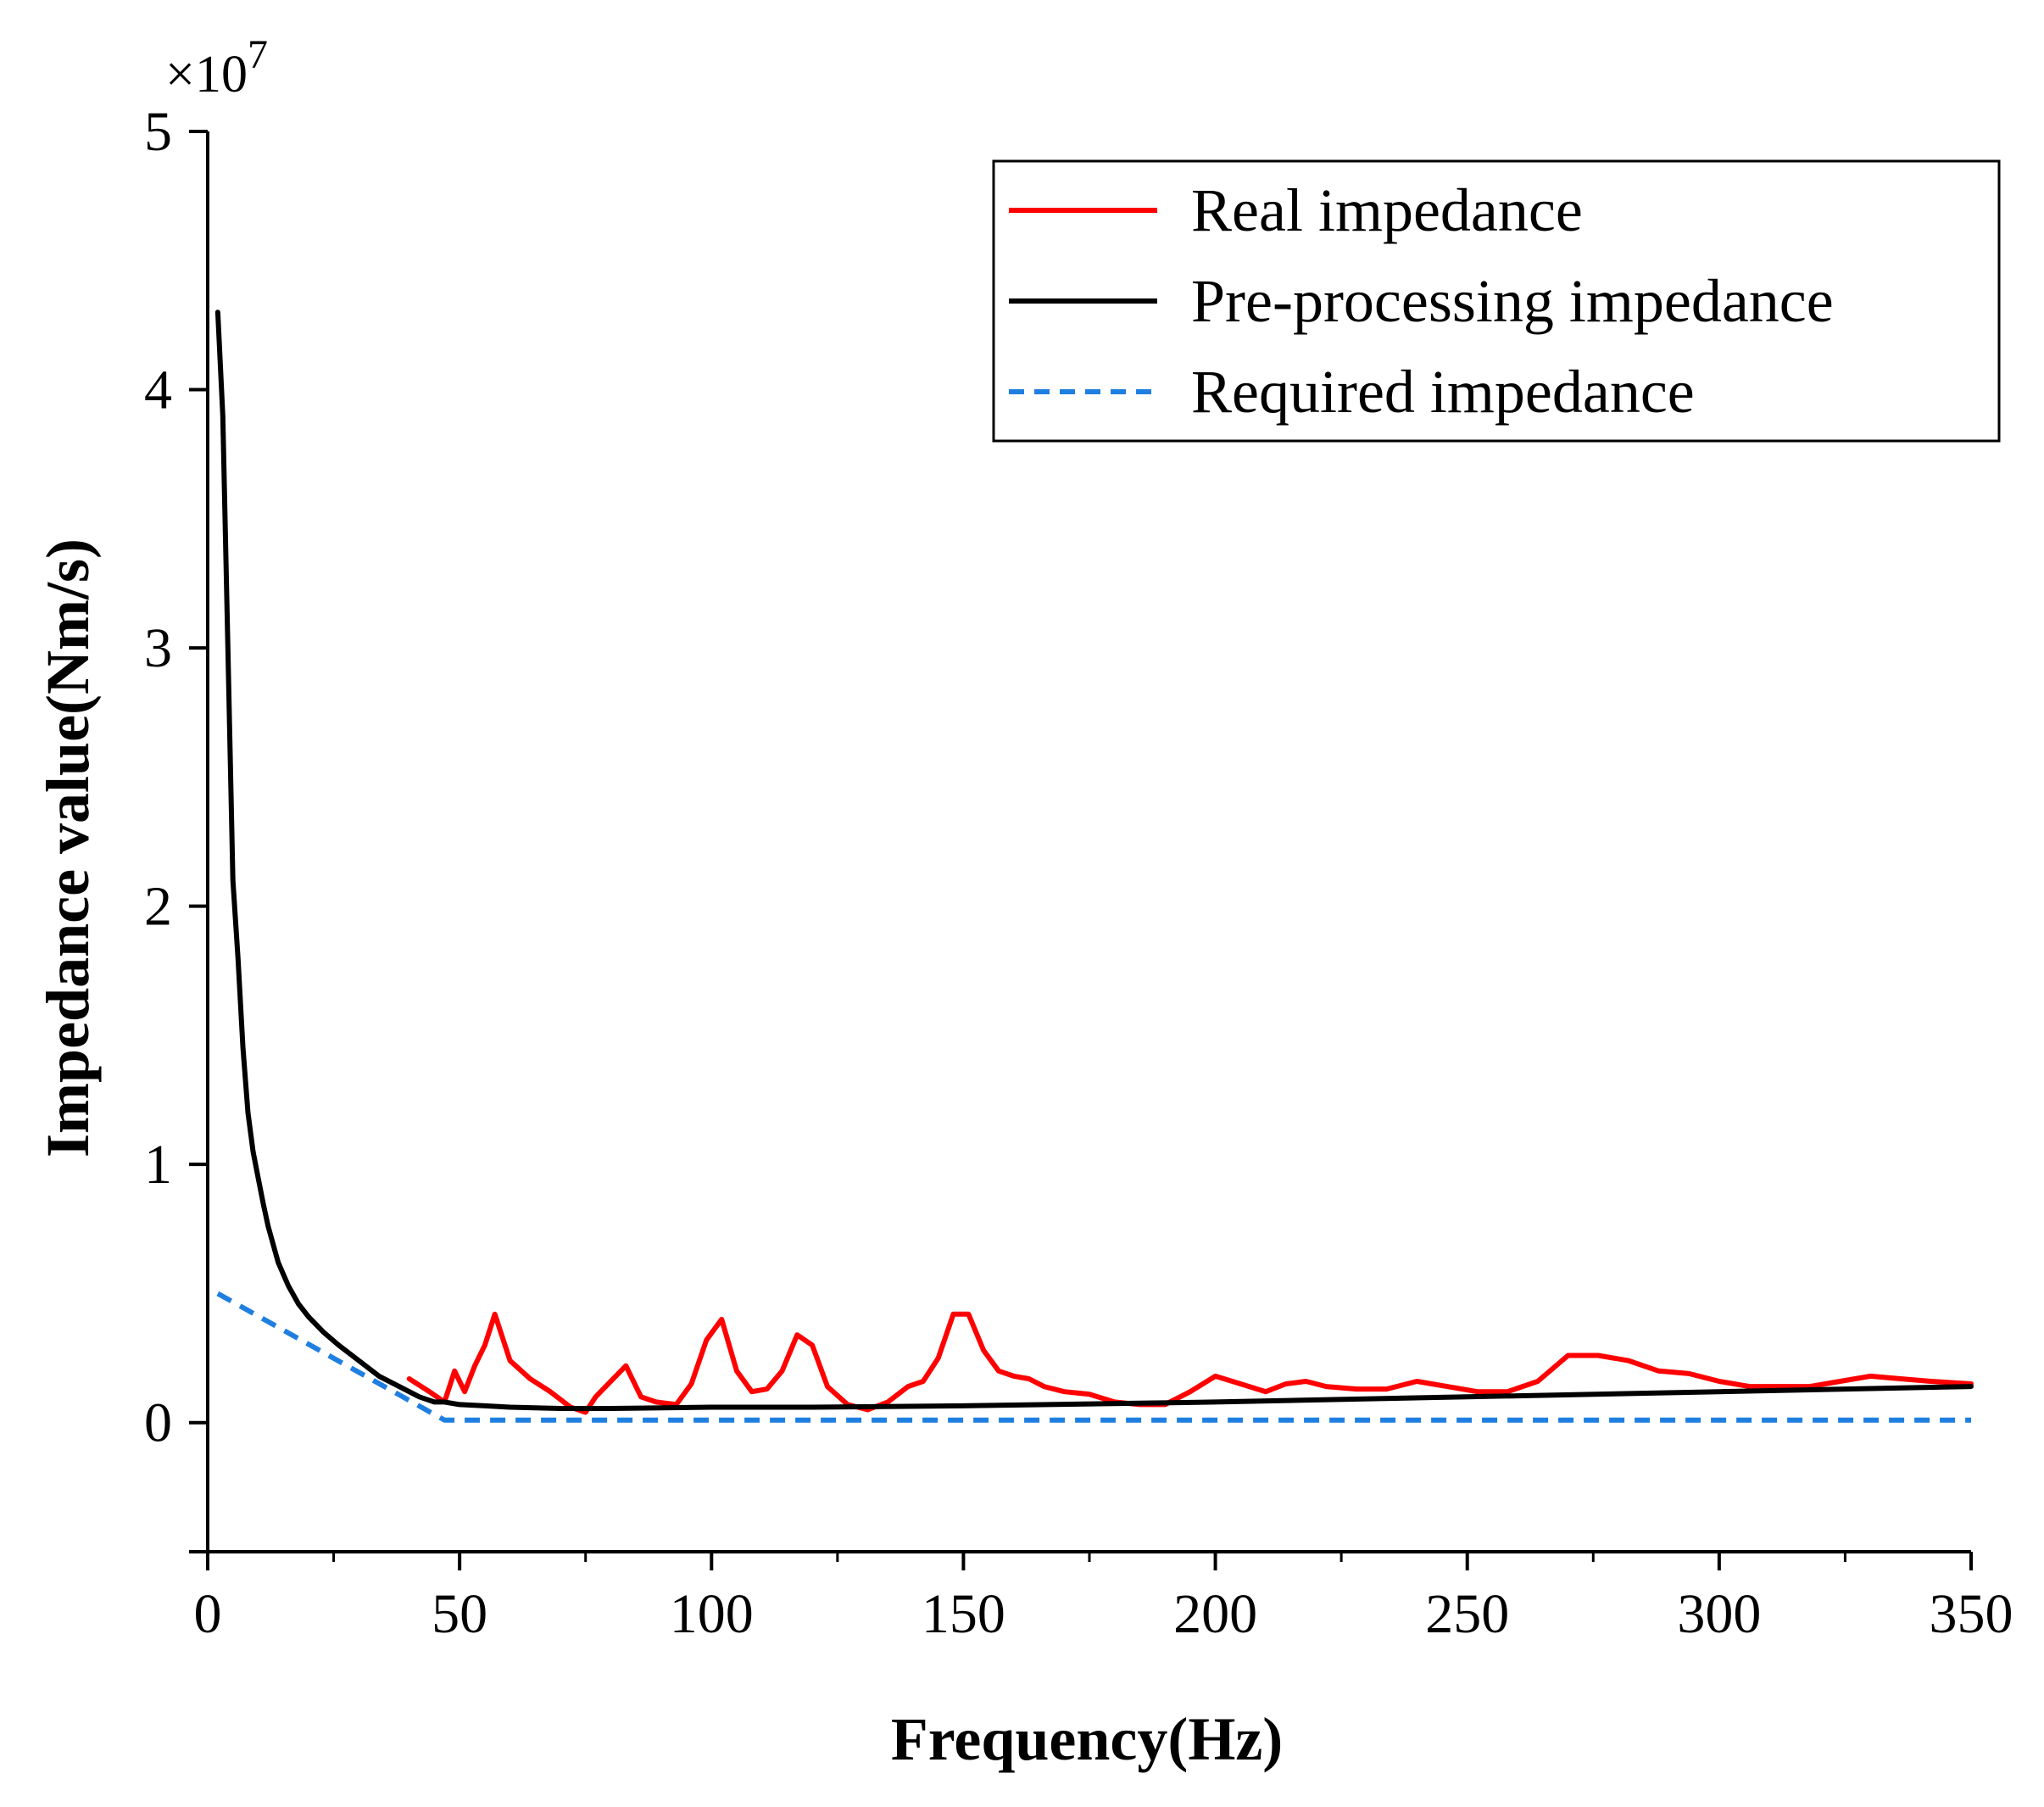 Image resolution: width=2044 pixels, height=1807 pixels. I want to click on y-tick-label: 1, so click(158, 1165).